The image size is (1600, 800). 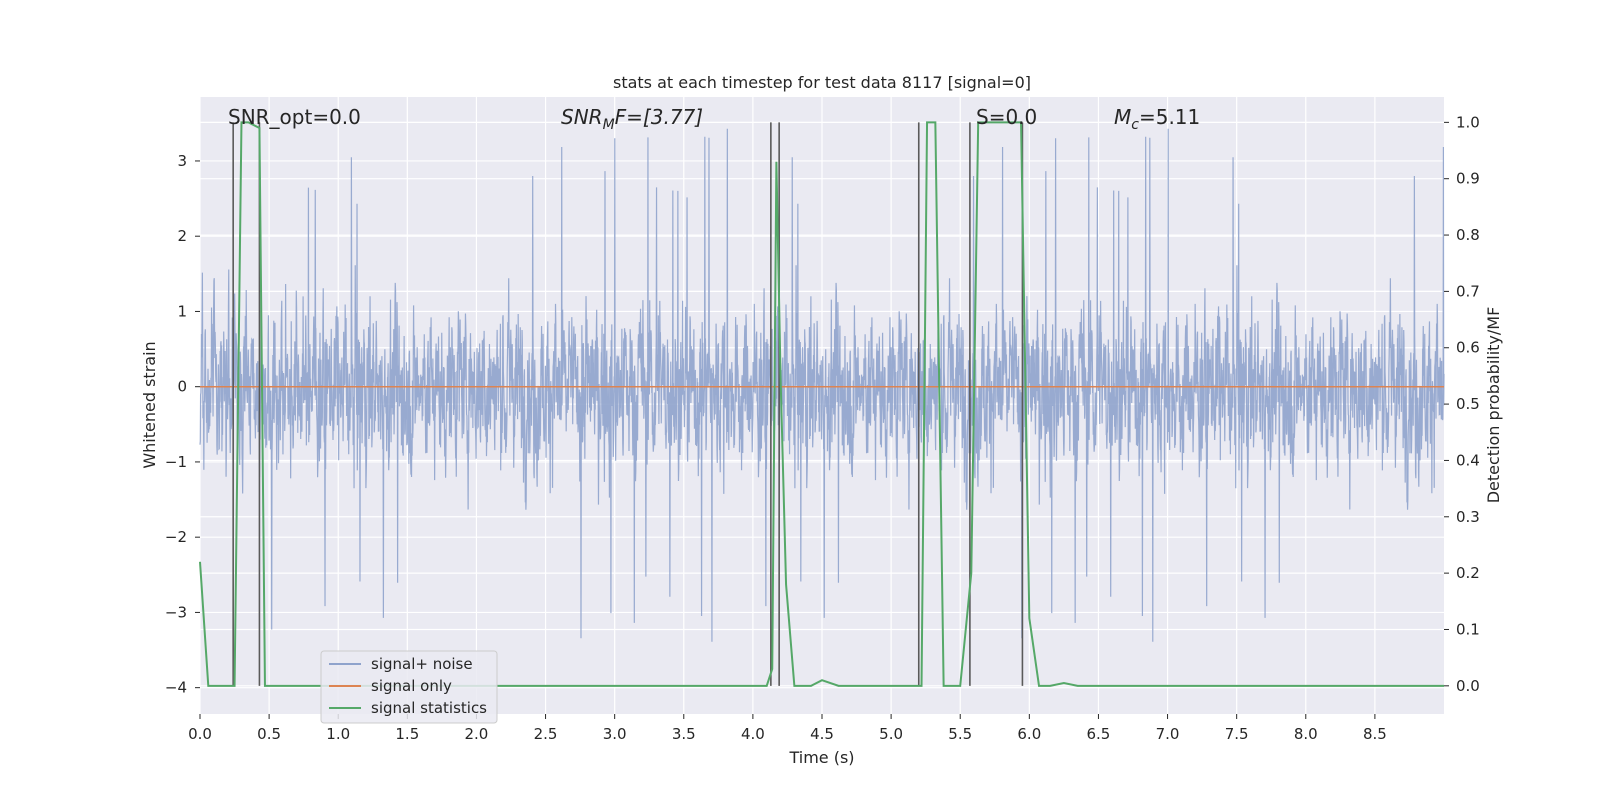 What do you see at coordinates (1029, 734) in the screenshot?
I see `x-tick-label: 6.0` at bounding box center [1029, 734].